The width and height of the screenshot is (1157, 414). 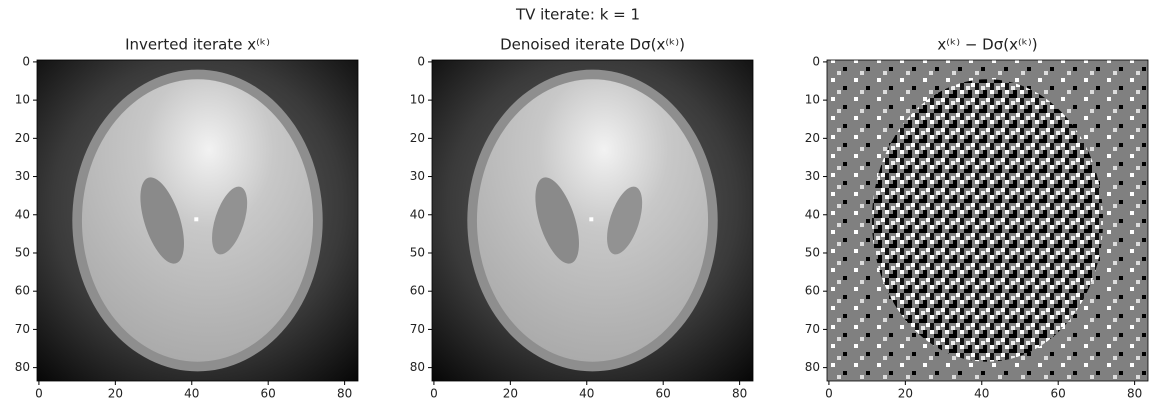 What do you see at coordinates (577, 15) in the screenshot?
I see `figure-title: TV iterate: k = 1` at bounding box center [577, 15].